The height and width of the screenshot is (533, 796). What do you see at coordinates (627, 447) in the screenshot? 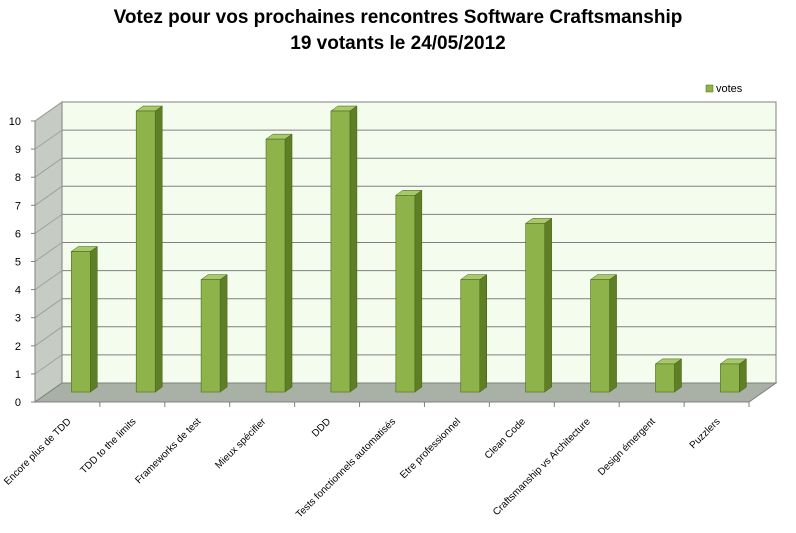
I see `x-tick-label: Design émergent` at bounding box center [627, 447].